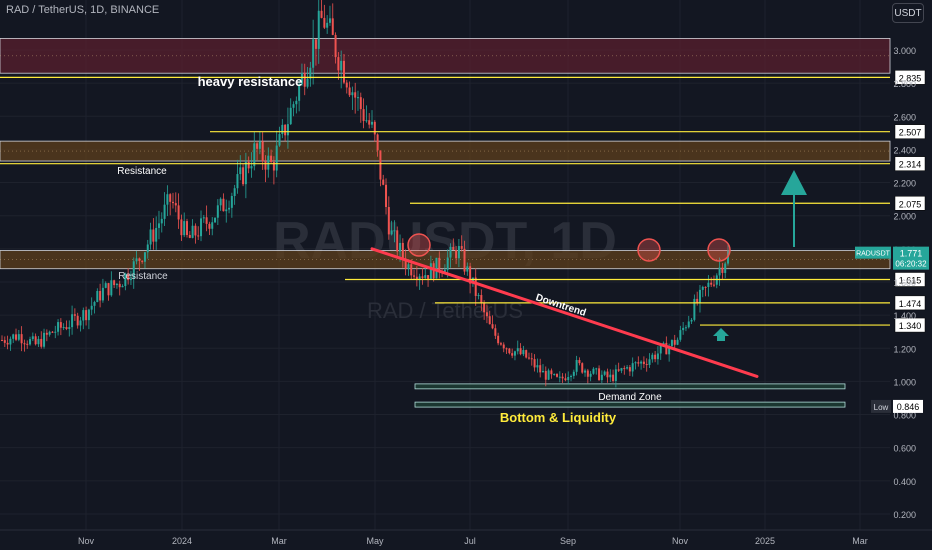 This screenshot has width=932, height=550. I want to click on x-tick-label: May, so click(375, 541).